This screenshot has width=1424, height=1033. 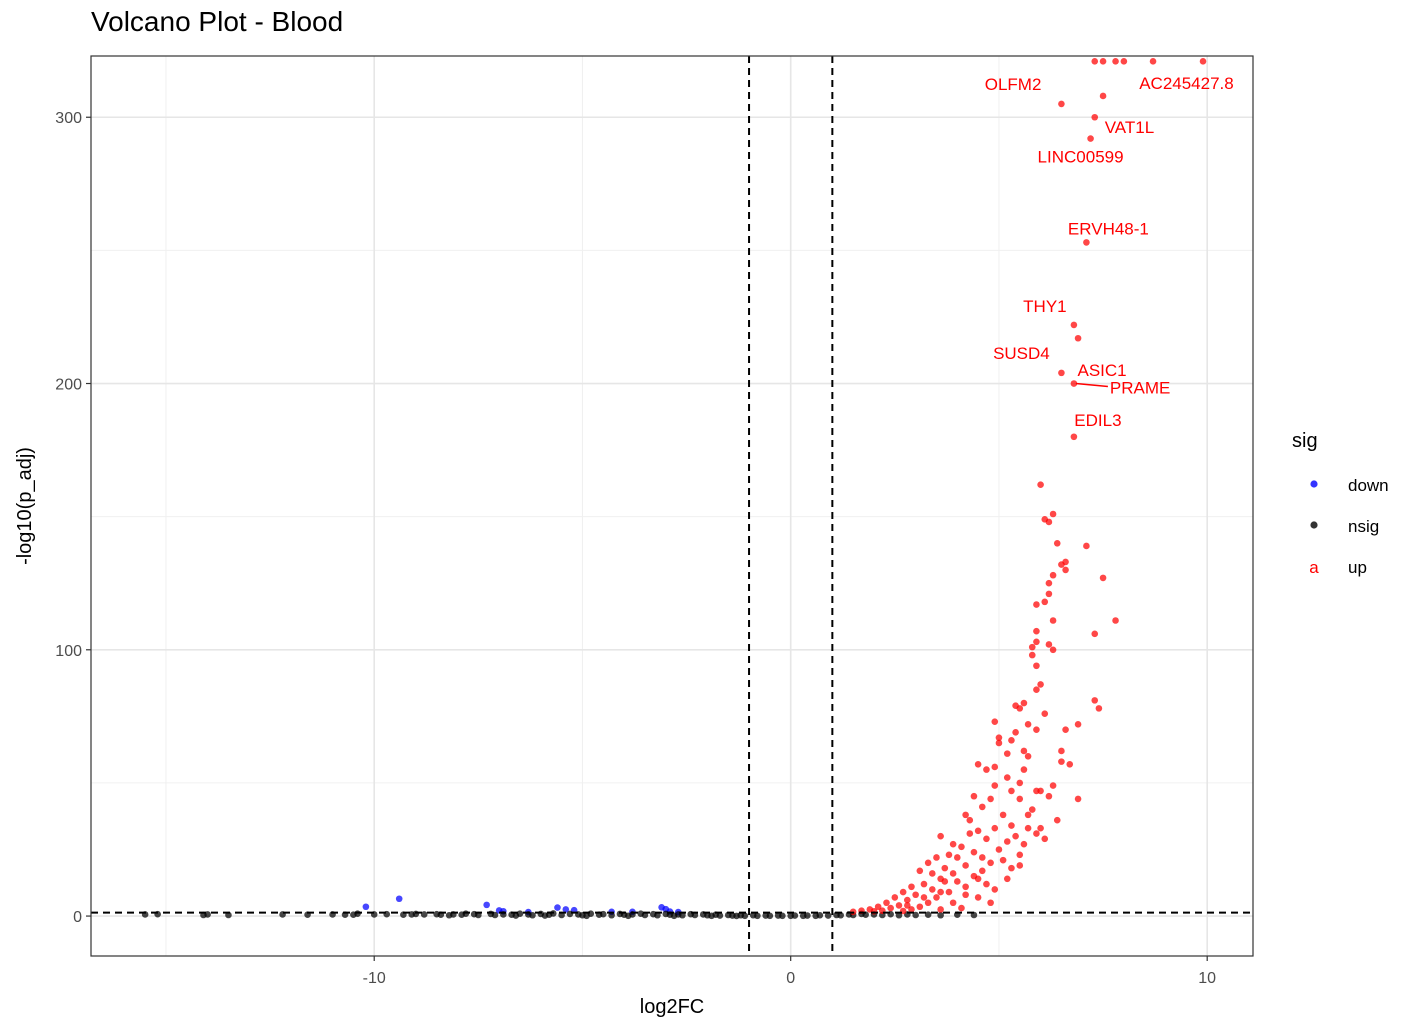 What do you see at coordinates (77, 917) in the screenshot?
I see `y-tick-label: 0` at bounding box center [77, 917].